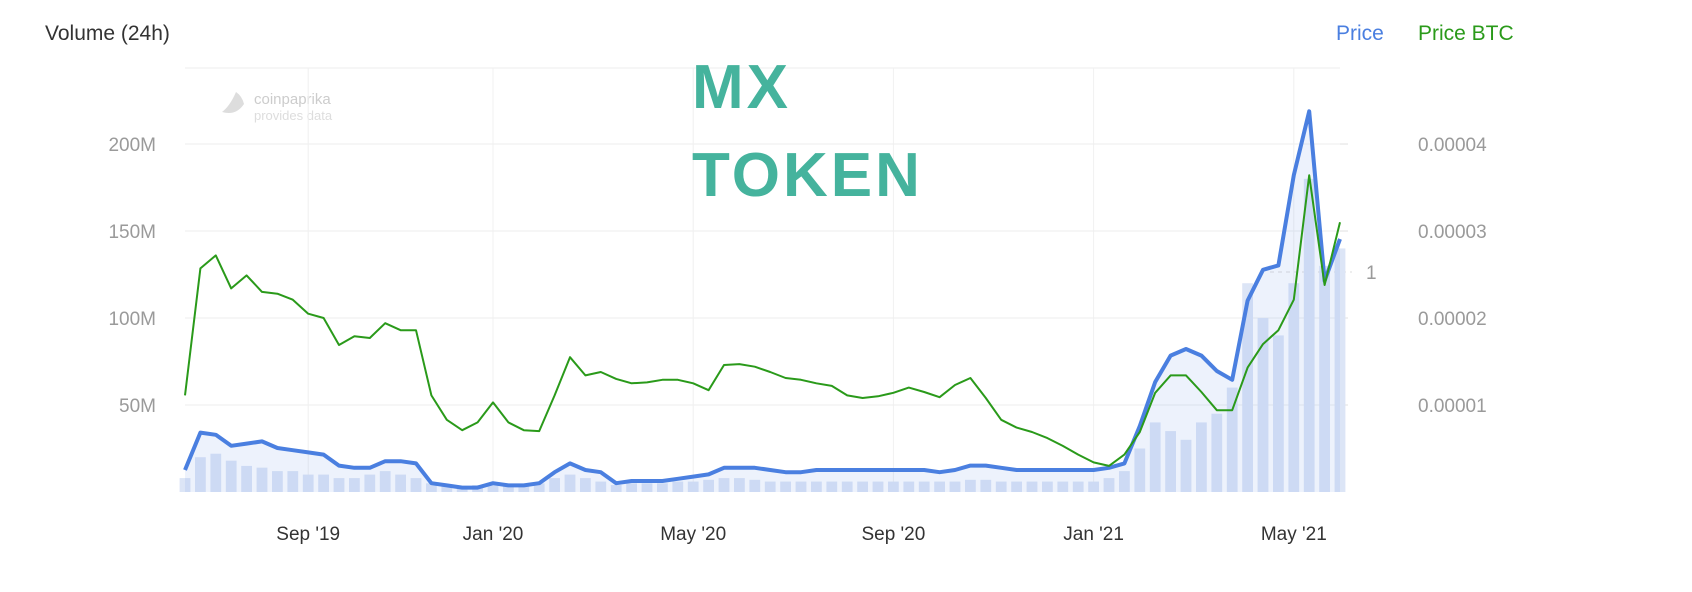  What do you see at coordinates (293, 115) in the screenshot?
I see `watermark-text: provides data` at bounding box center [293, 115].